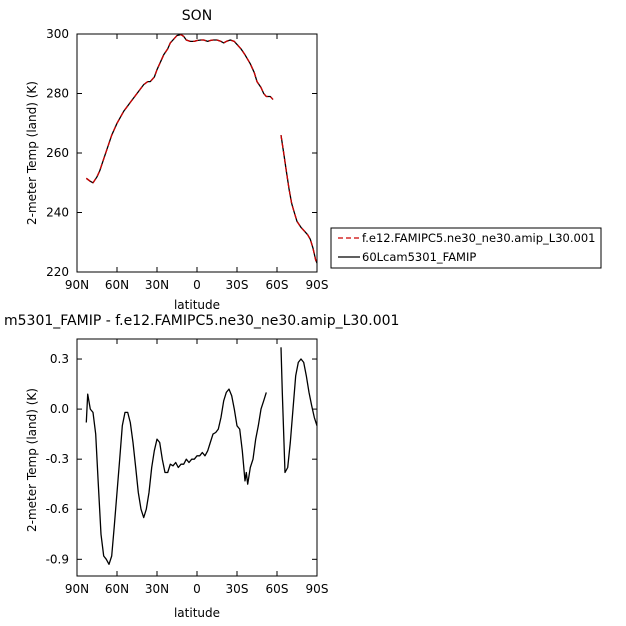  I want to click on top-series, so click(201, 148).